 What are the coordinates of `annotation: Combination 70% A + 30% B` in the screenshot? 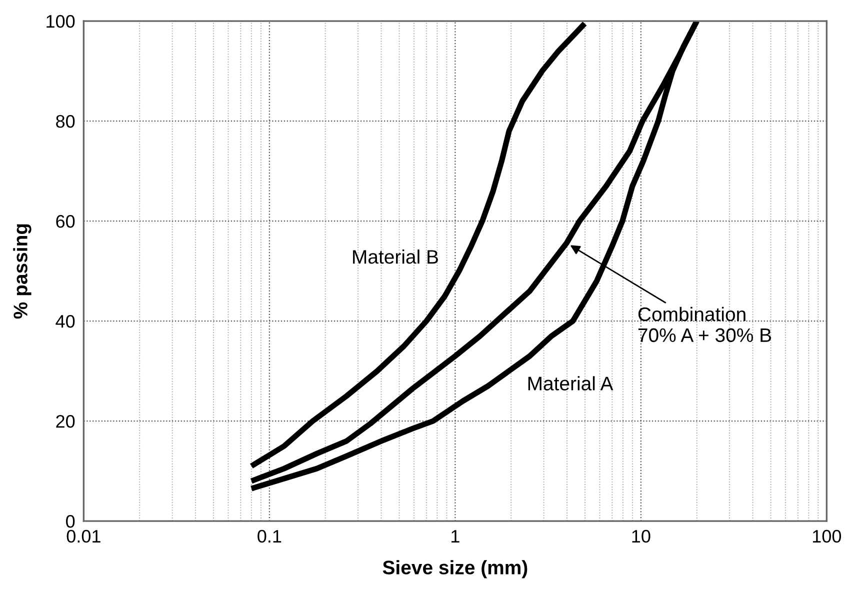 It's located at (705, 324).